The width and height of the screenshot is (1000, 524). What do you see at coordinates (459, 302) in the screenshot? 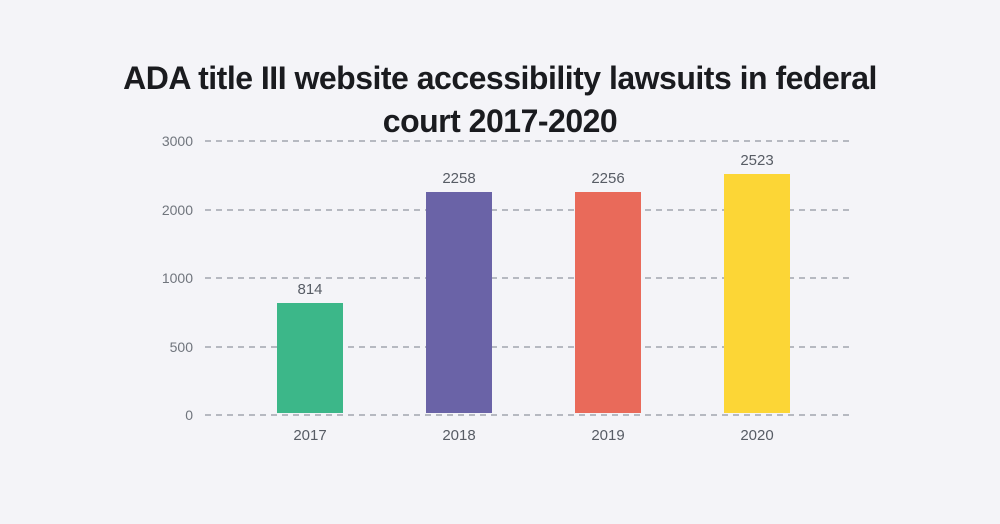
I see `bar-2018` at bounding box center [459, 302].